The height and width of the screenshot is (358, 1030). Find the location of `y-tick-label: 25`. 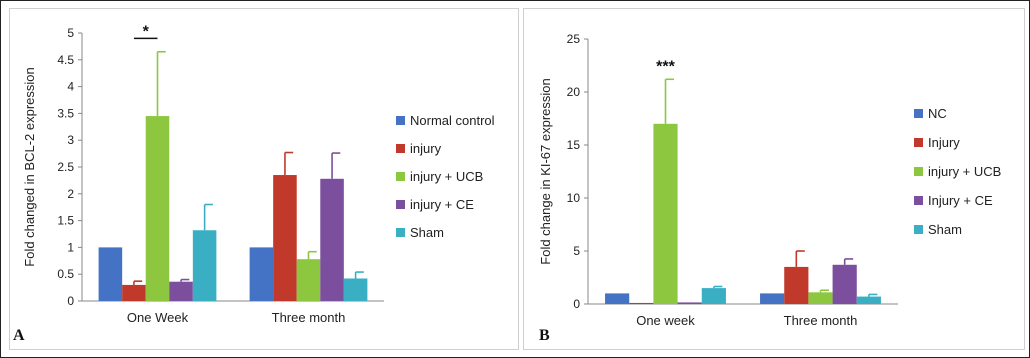

y-tick-label: 25 is located at coordinates (574, 39).